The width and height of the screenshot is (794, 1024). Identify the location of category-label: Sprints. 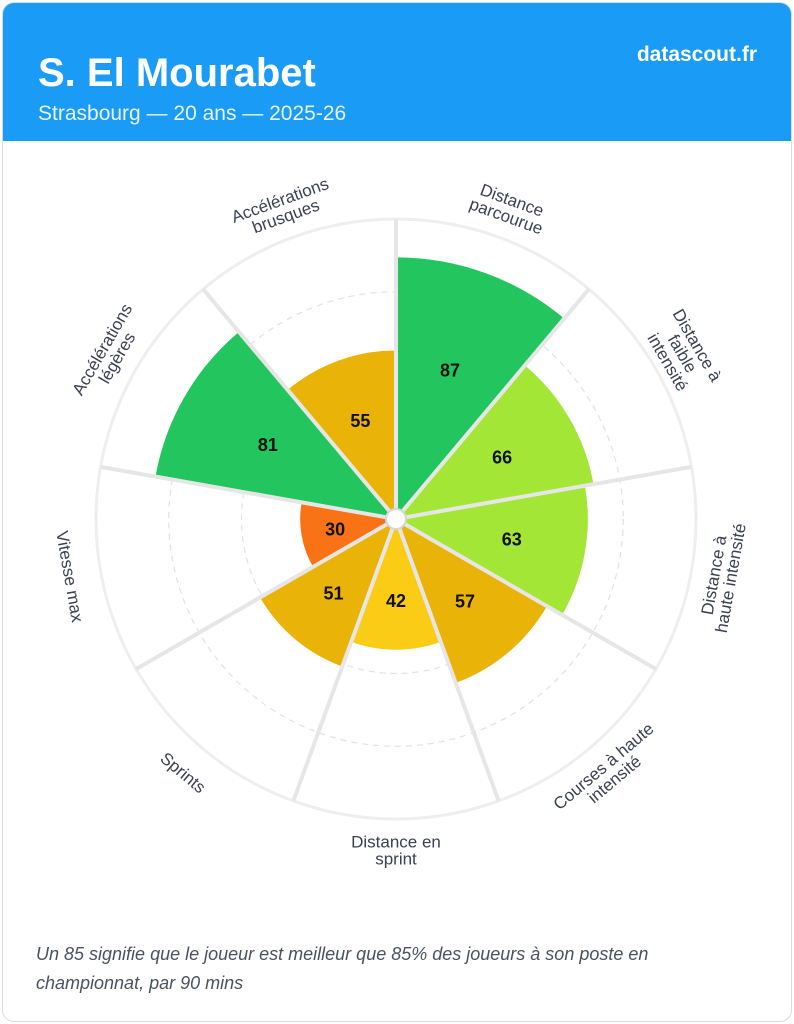
(183, 773).